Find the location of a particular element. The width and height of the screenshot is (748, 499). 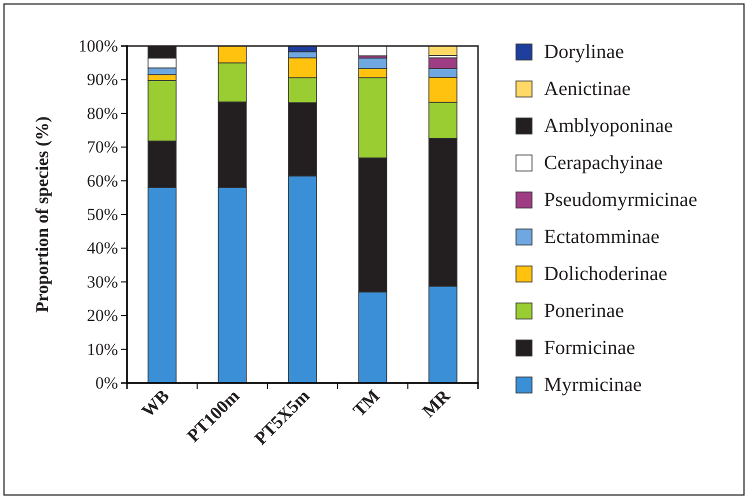

legend-label: Ectatomminae is located at coordinates (602, 237).